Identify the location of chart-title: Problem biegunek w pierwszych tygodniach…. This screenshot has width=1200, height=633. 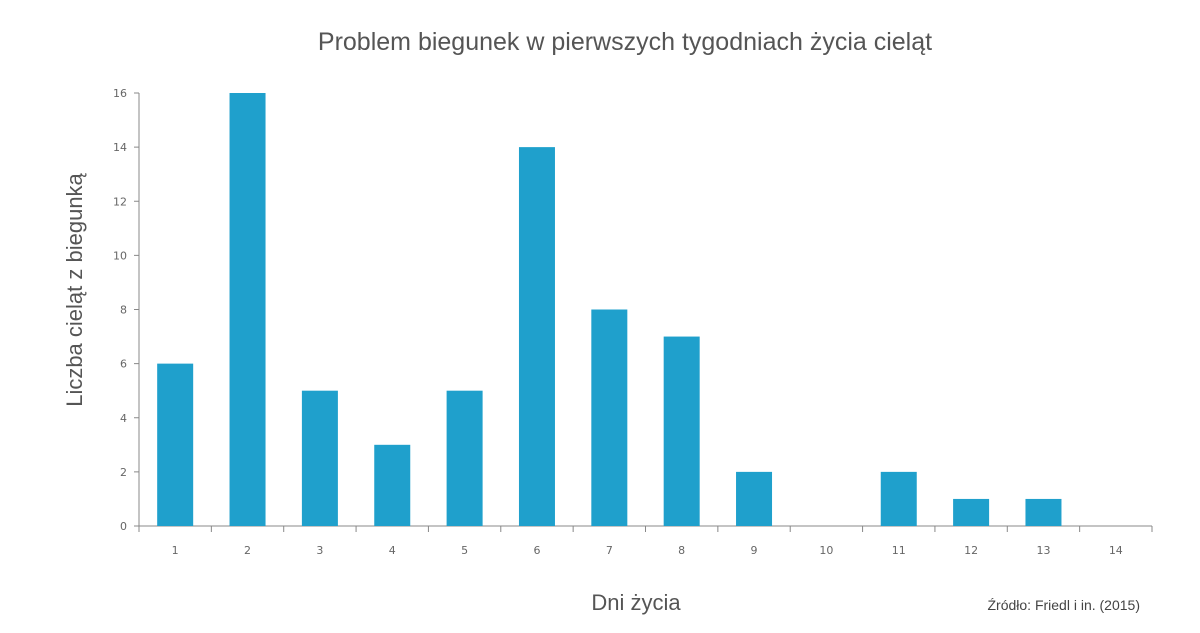
(625, 42).